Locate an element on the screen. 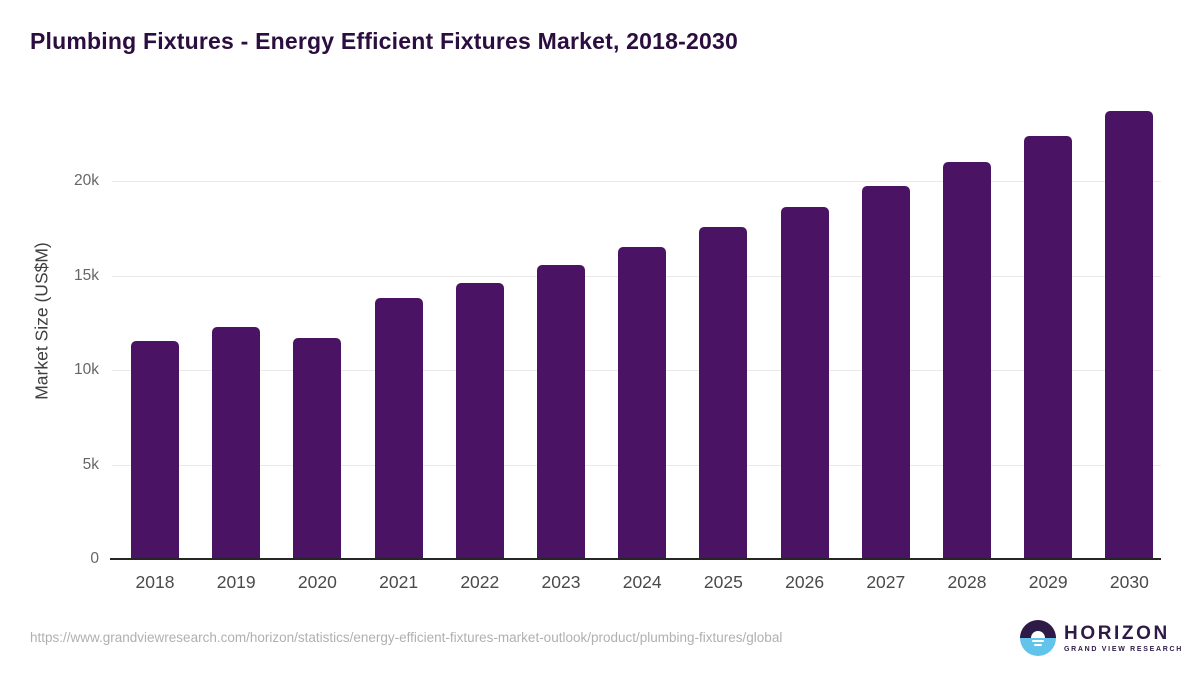 This screenshot has height=675, width=1200. x-tick-label-2019: 2019 is located at coordinates (236, 582).